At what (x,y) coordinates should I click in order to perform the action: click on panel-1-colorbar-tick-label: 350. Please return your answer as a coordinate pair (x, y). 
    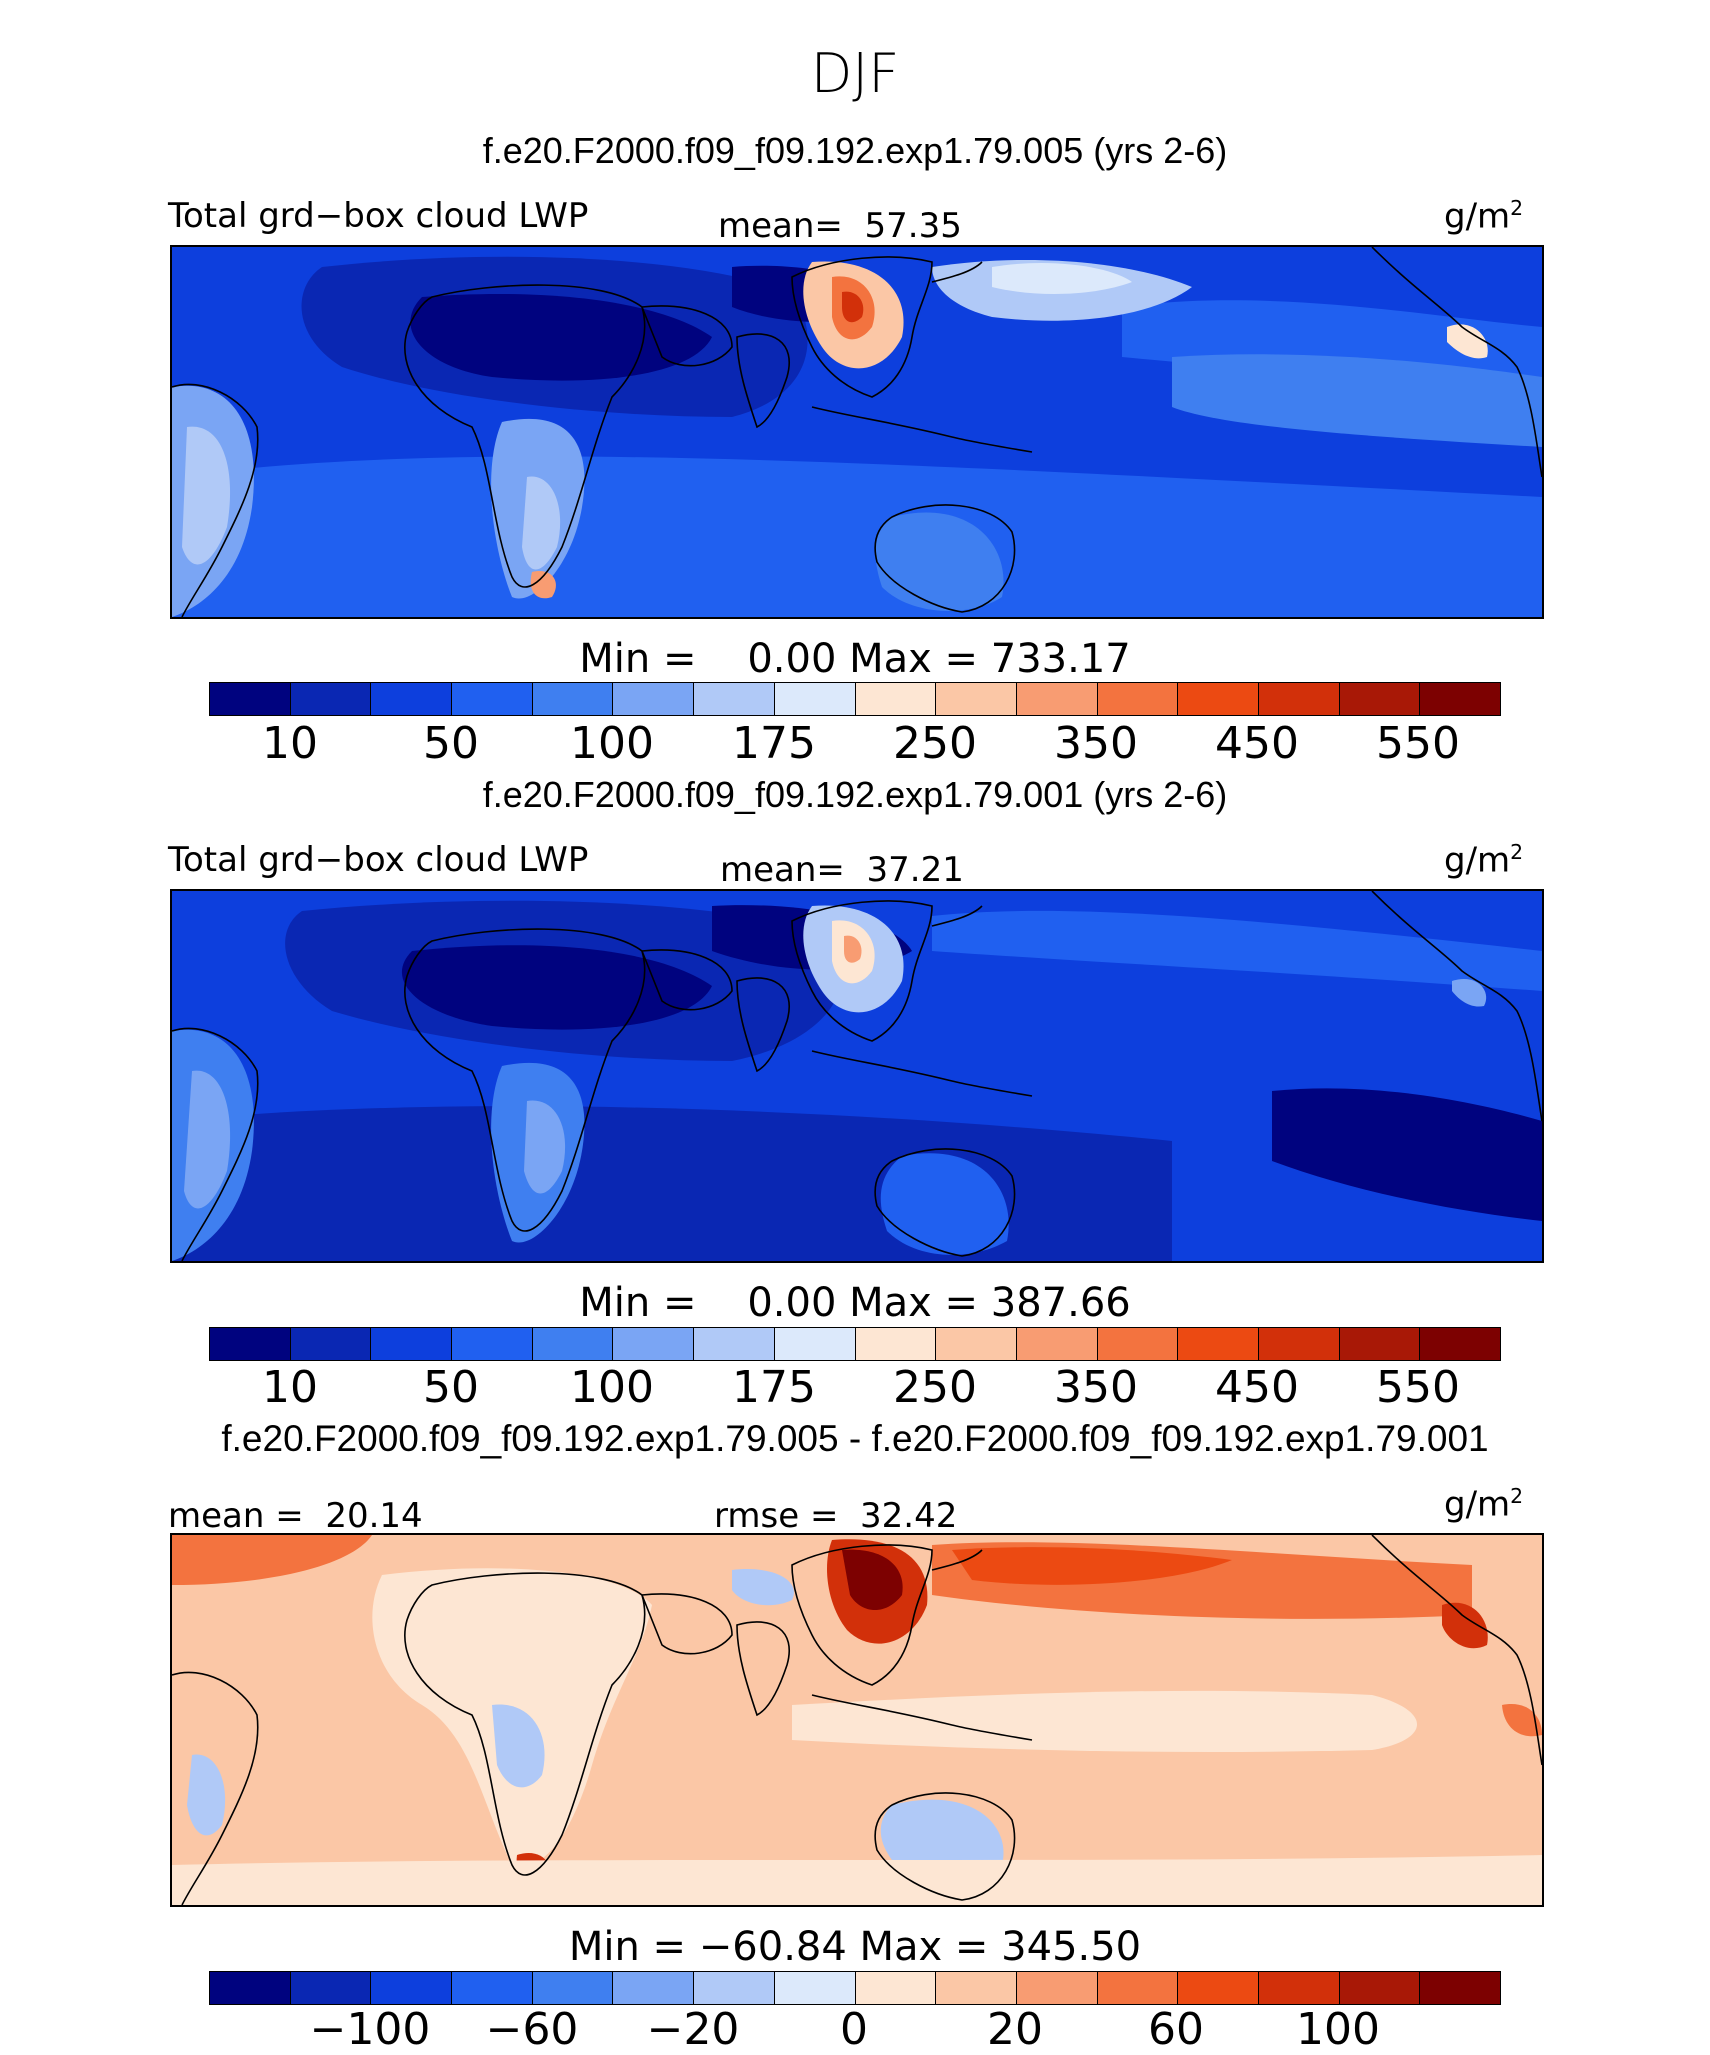
    Looking at the image, I should click on (1096, 743).